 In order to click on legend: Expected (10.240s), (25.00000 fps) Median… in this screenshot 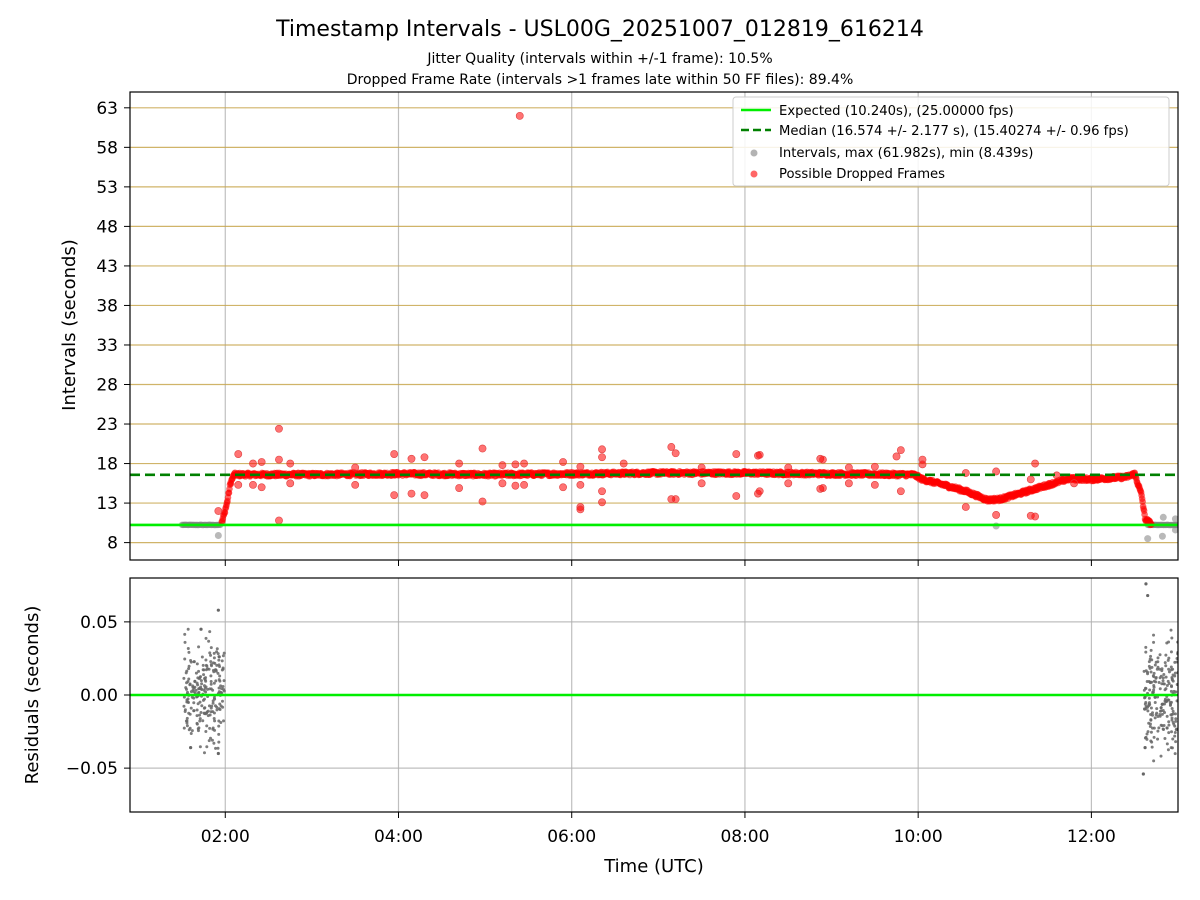, I will do `click(951, 141)`.